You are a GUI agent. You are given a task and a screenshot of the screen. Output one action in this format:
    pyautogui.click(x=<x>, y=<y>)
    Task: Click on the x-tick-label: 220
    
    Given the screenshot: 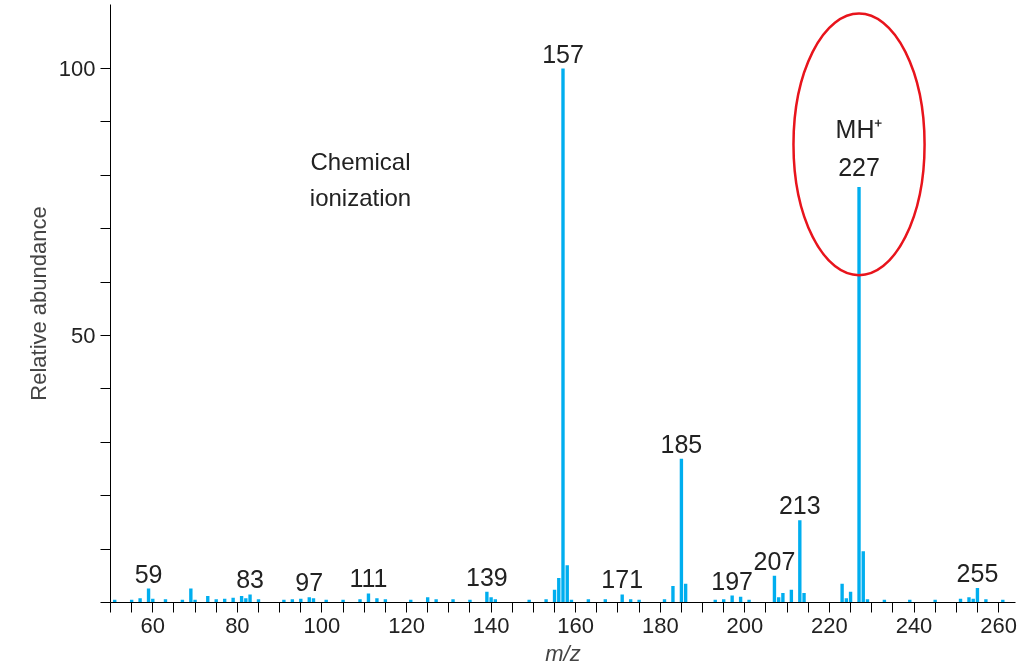 What is the action you would take?
    pyautogui.click(x=829, y=625)
    